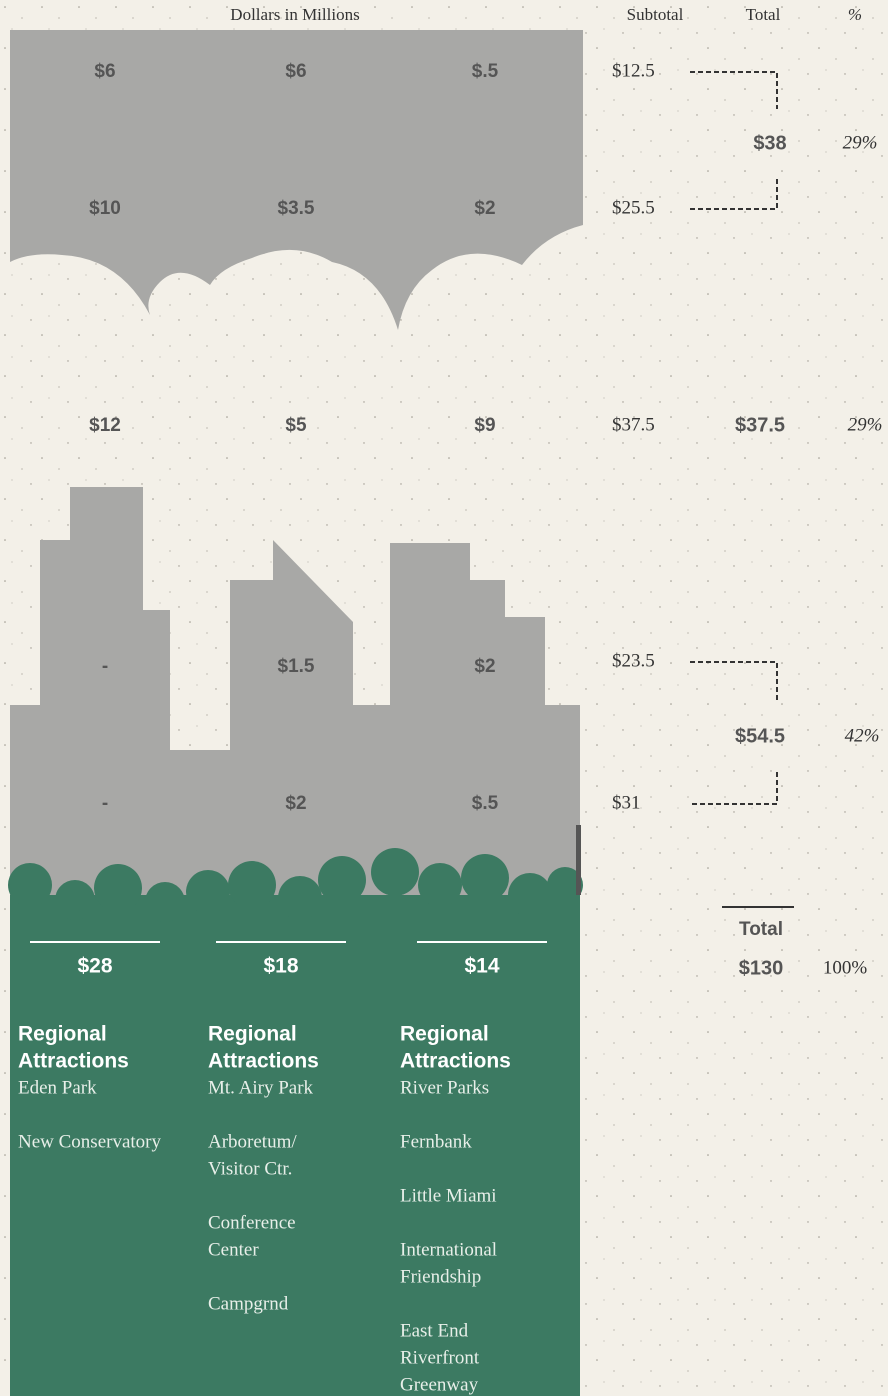 This screenshot has height=1396, width=888. I want to click on item-label: Visitor Ctr., so click(250, 1168).